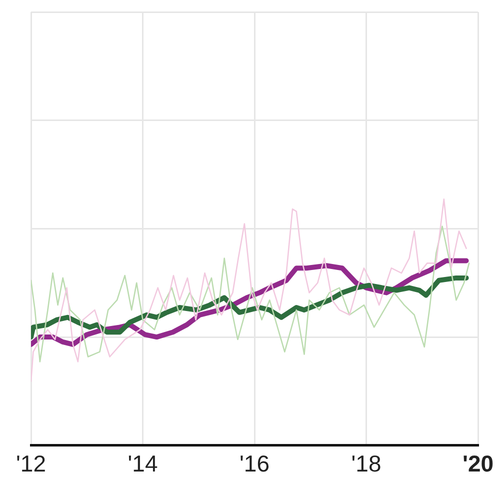  Describe the element at coordinates (478, 463) in the screenshot. I see `x-tick-label: '20` at that location.